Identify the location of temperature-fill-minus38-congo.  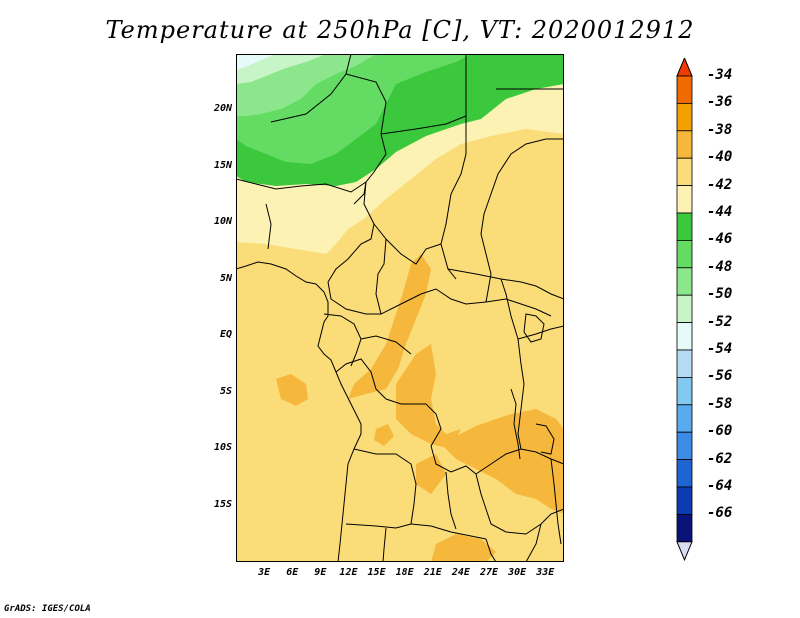
(428, 396).